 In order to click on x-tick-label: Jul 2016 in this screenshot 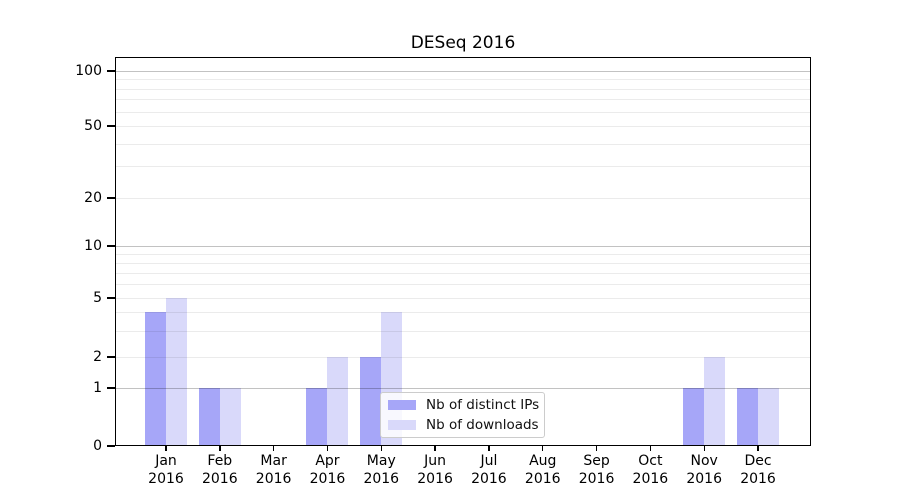, I will do `click(489, 470)`.